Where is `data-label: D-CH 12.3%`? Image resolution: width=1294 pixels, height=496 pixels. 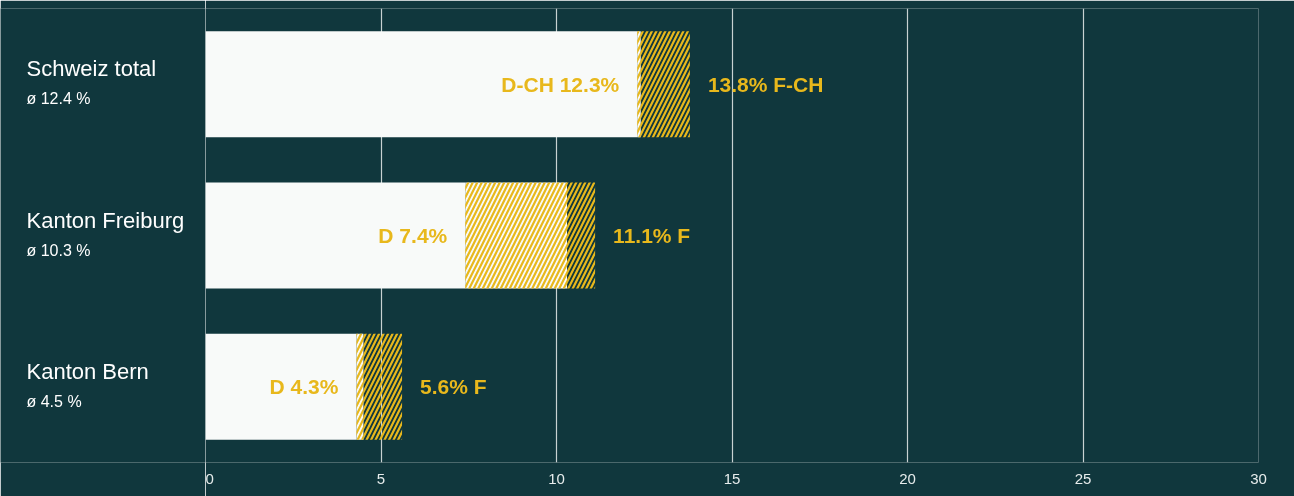
data-label: D-CH 12.3% is located at coordinates (560, 84).